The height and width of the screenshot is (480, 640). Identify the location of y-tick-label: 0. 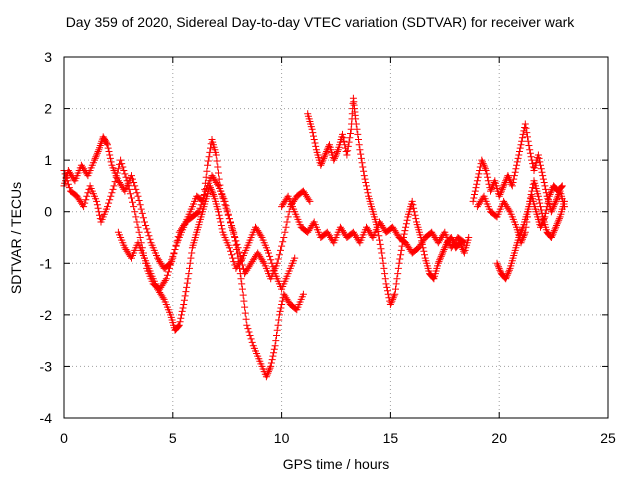
(48, 212).